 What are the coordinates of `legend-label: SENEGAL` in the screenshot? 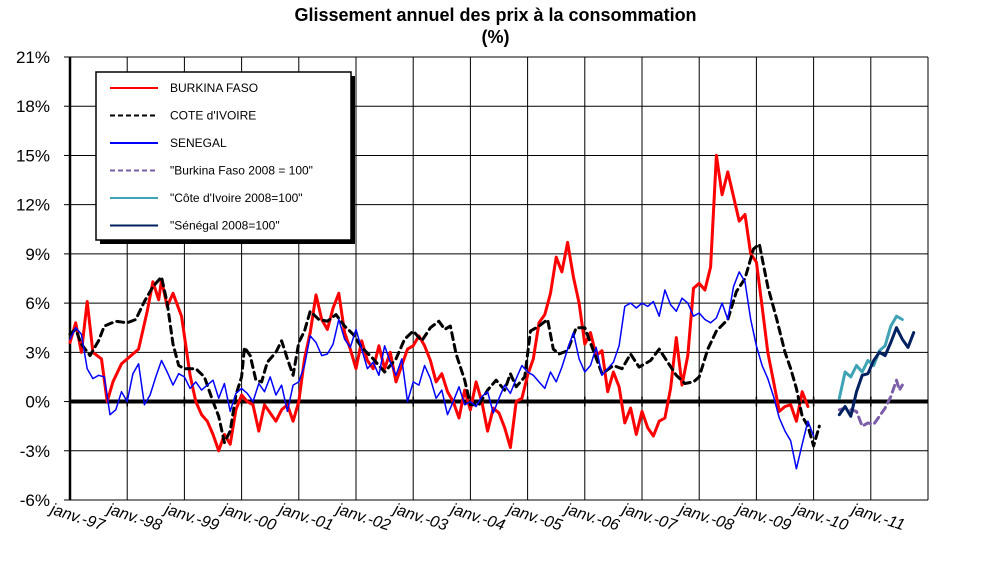 It's located at (198, 143).